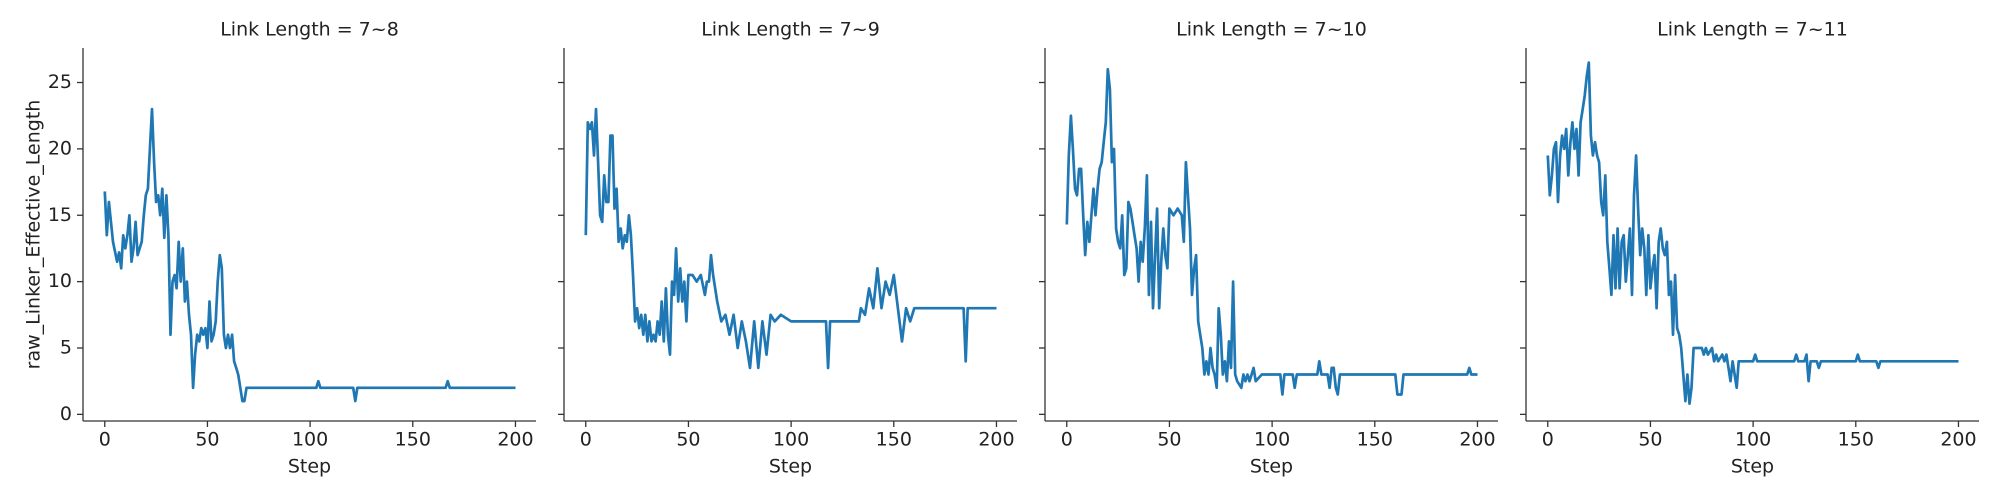 This screenshot has height=500, width=2000. I want to click on y-axis-label: raw_Linker_Effective_Length, so click(34, 235).